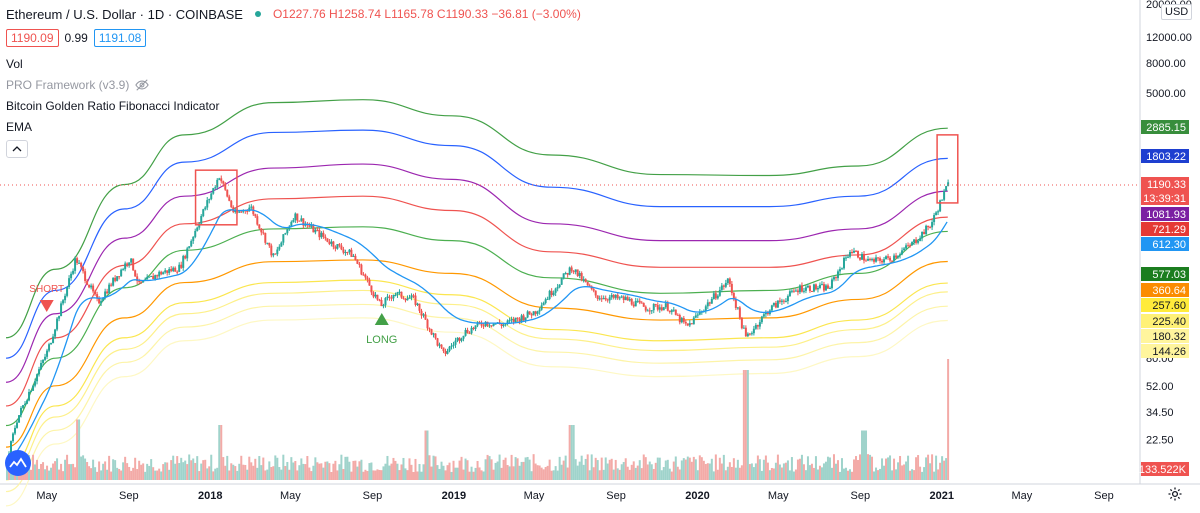 This screenshot has height=513, width=1200. What do you see at coordinates (142, 85) in the screenshot?
I see `eye-slash-icon` at bounding box center [142, 85].